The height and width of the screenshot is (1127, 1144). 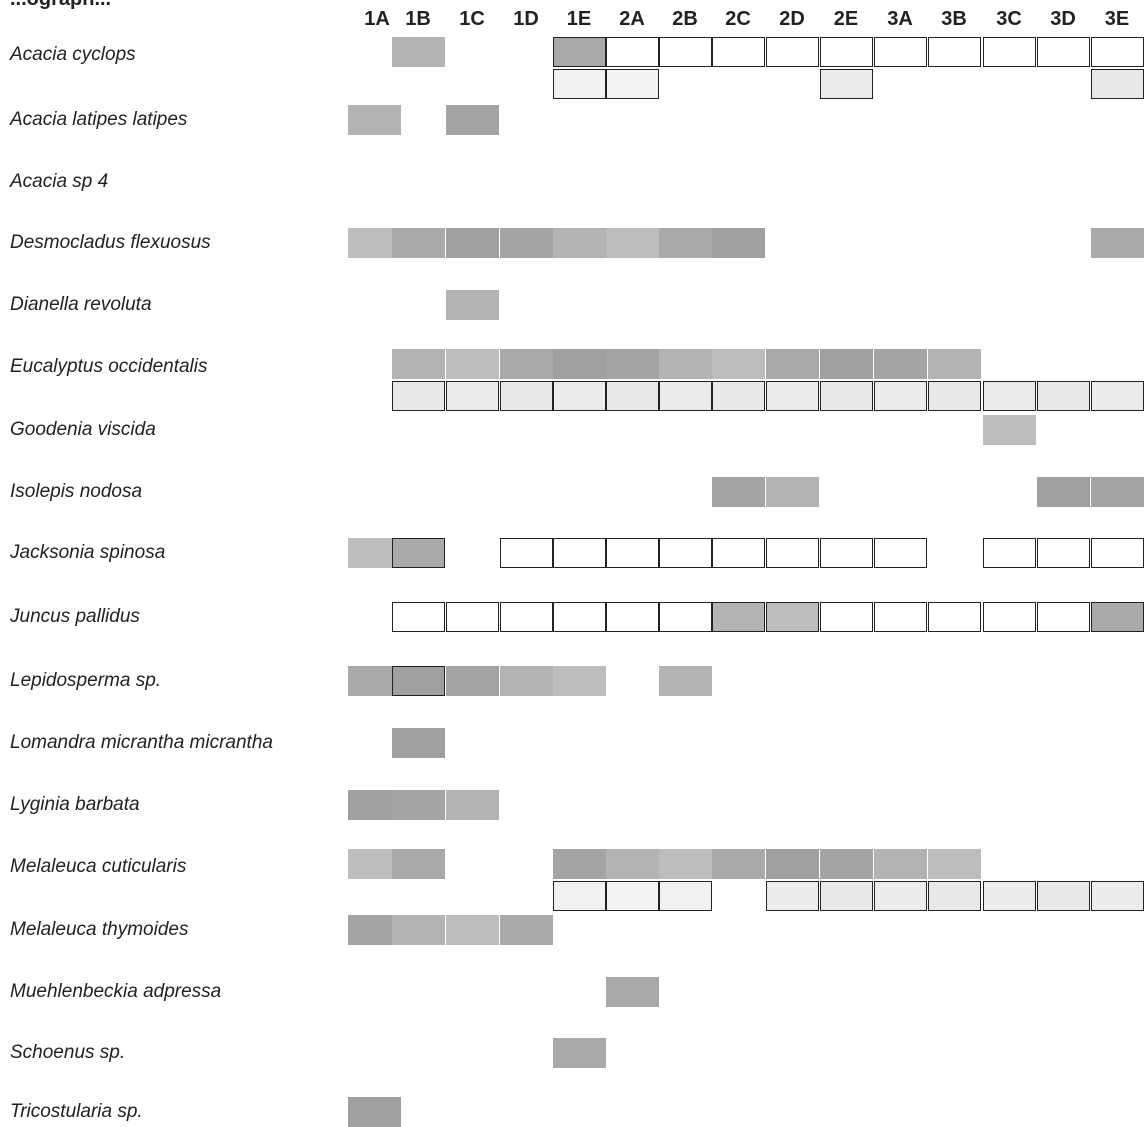 I want to click on boxed-cell-3b, so click(x=954, y=617).